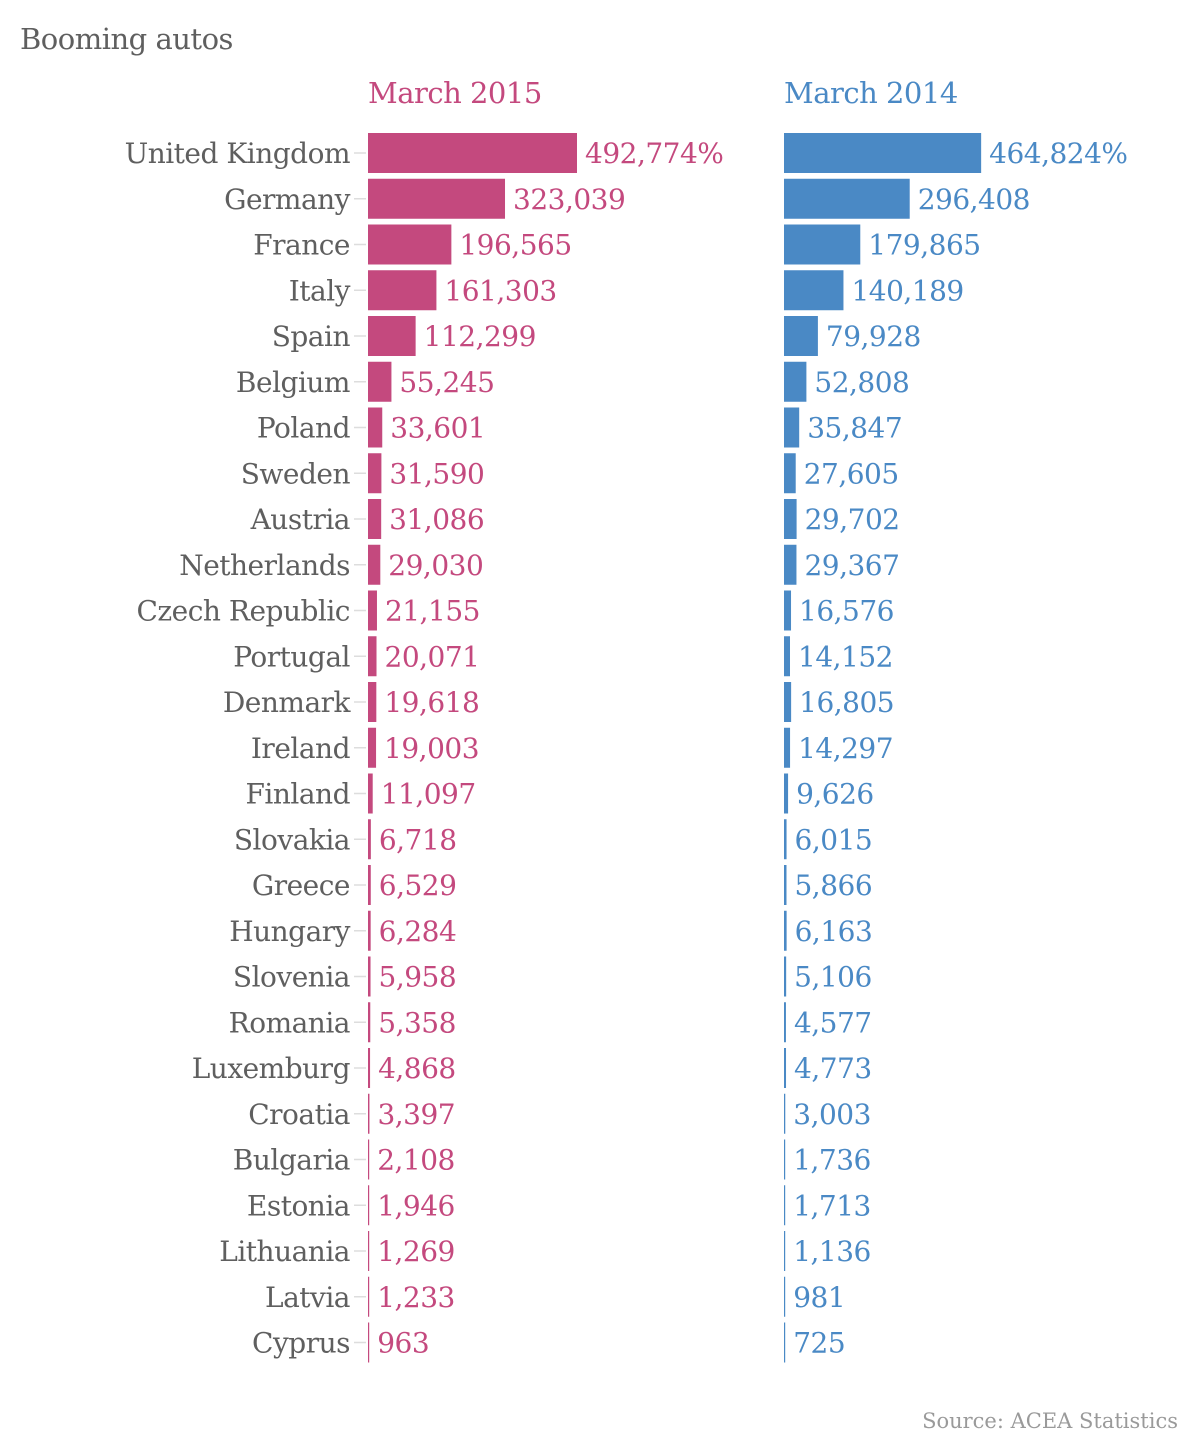 The height and width of the screenshot is (1442, 1200). I want to click on value-label: 21,155, so click(432, 611).